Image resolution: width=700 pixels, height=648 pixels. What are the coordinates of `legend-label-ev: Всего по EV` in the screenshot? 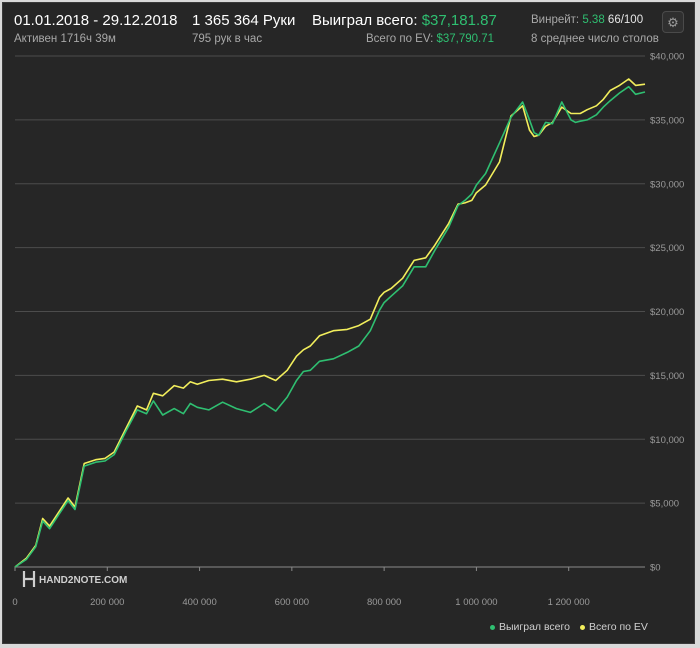 It's located at (618, 627).